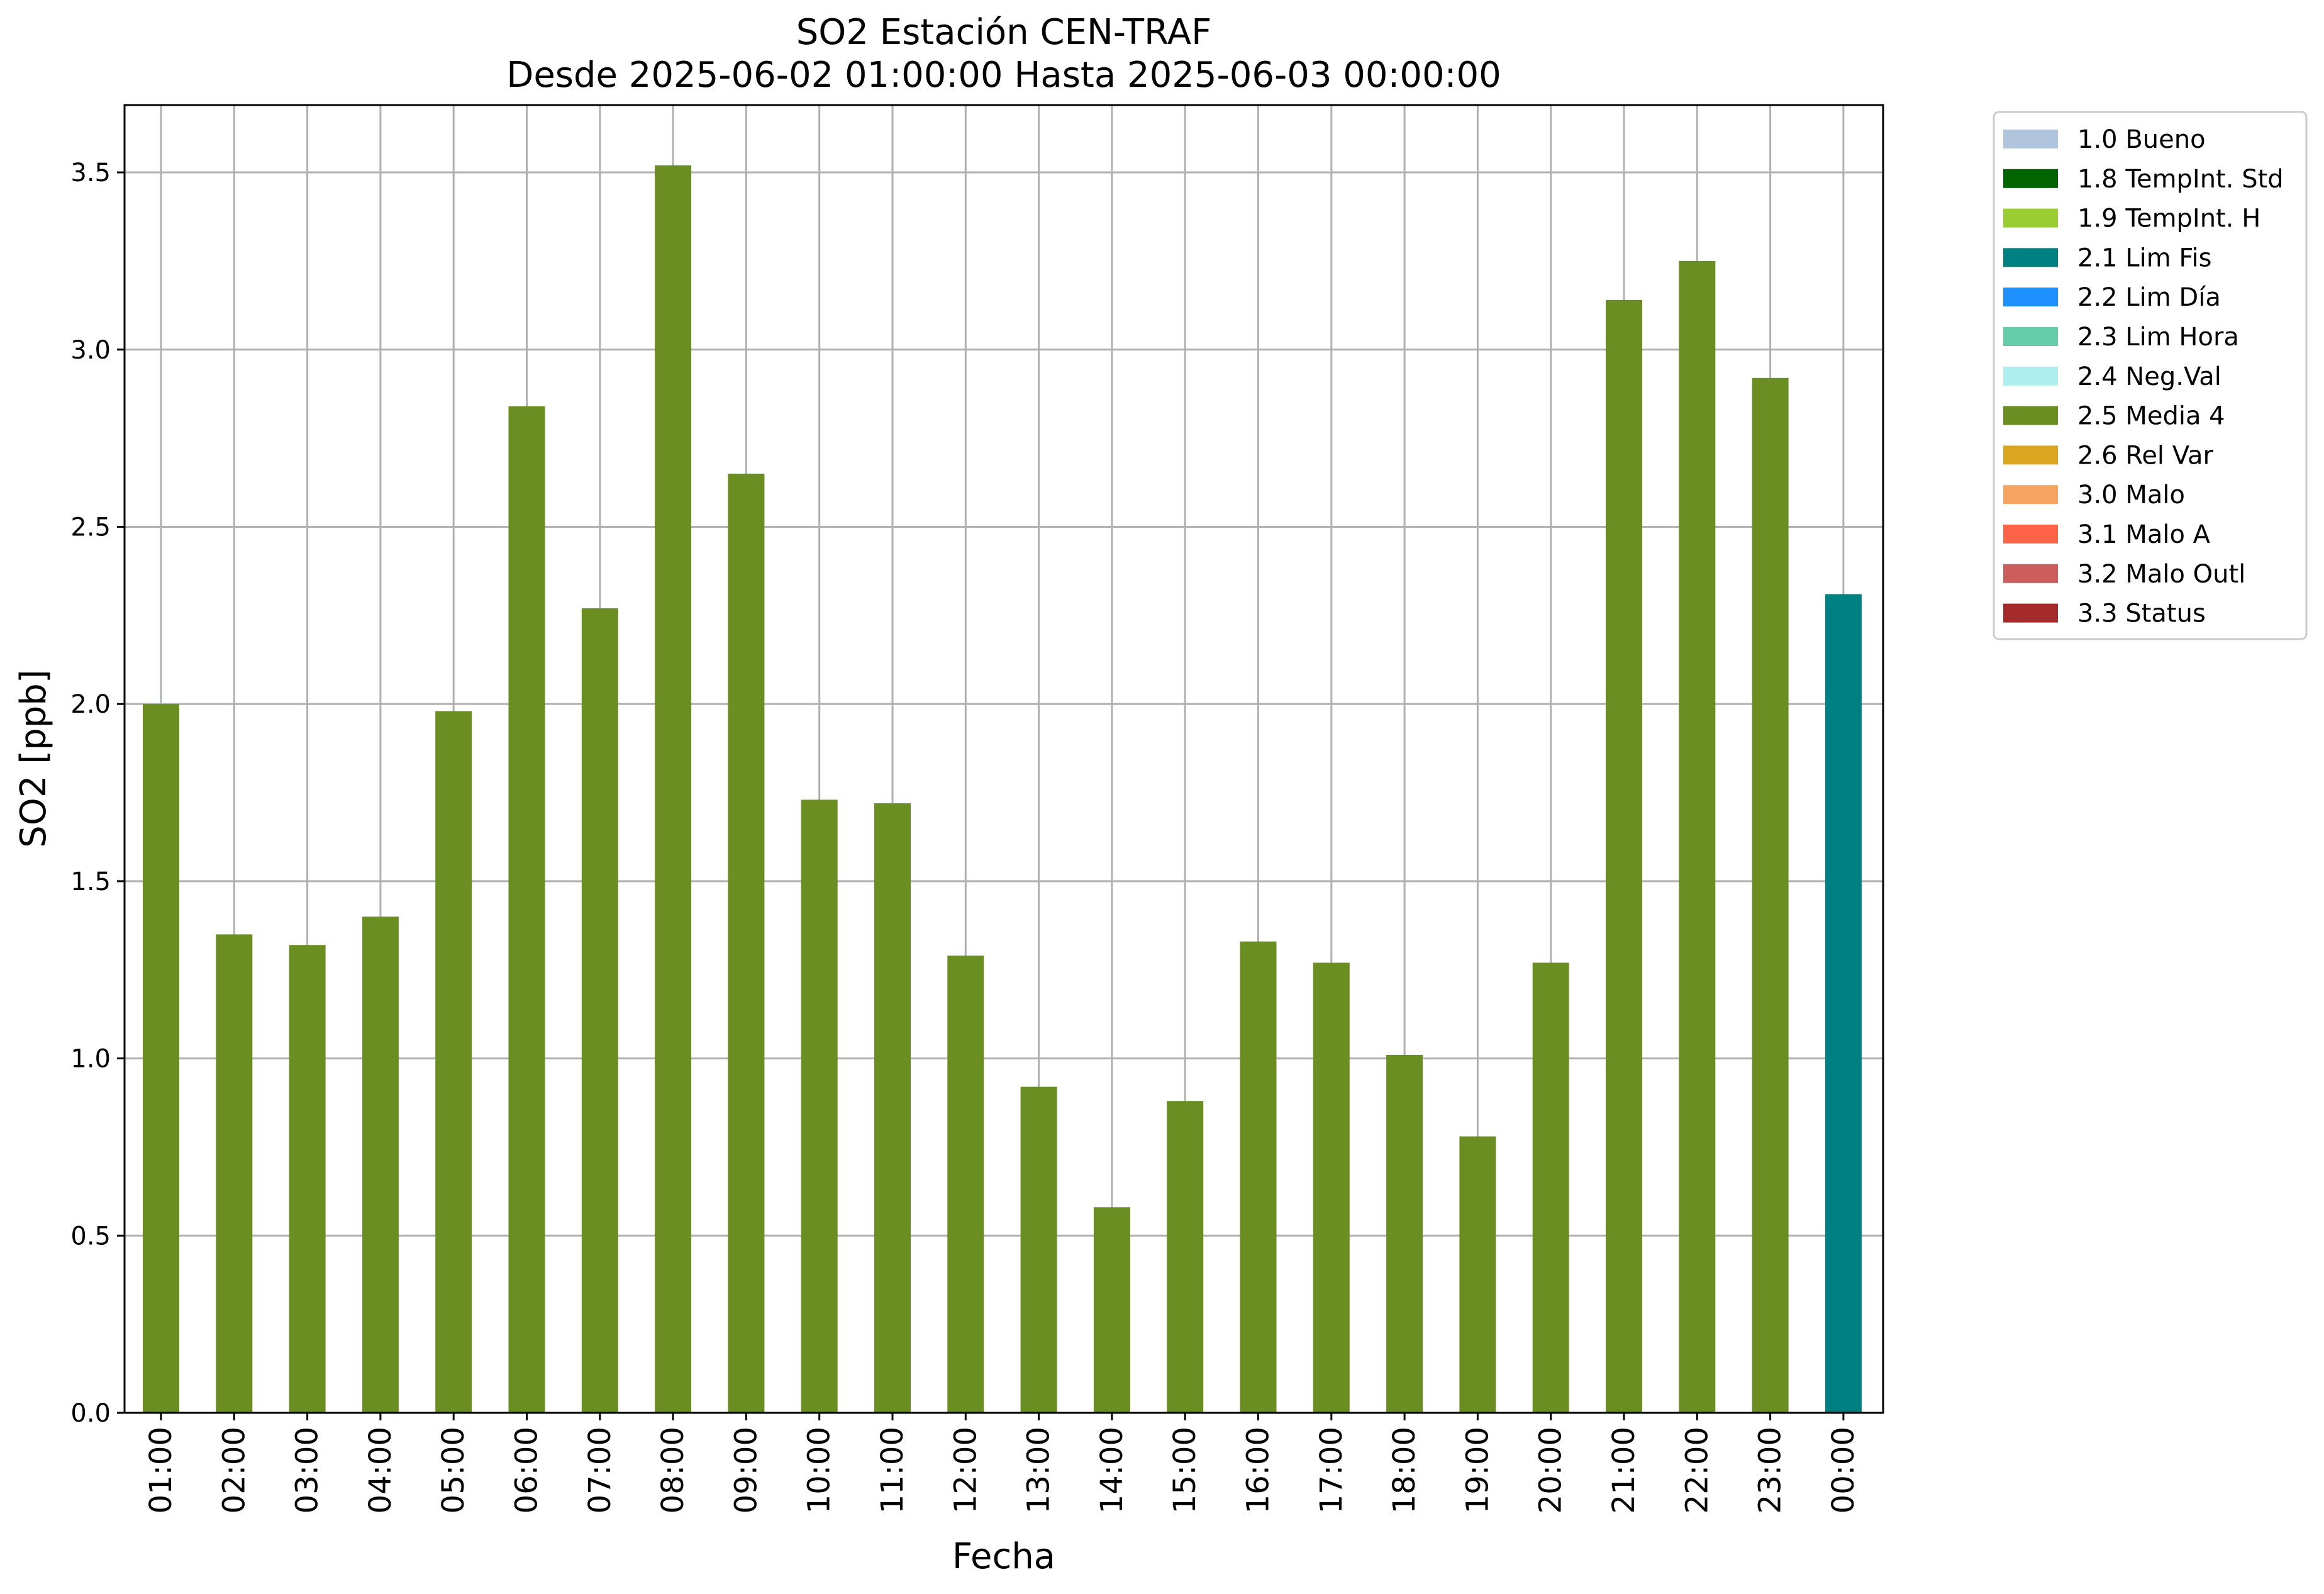  What do you see at coordinates (161, 1470) in the screenshot?
I see `x-tick-label: 01:00` at bounding box center [161, 1470].